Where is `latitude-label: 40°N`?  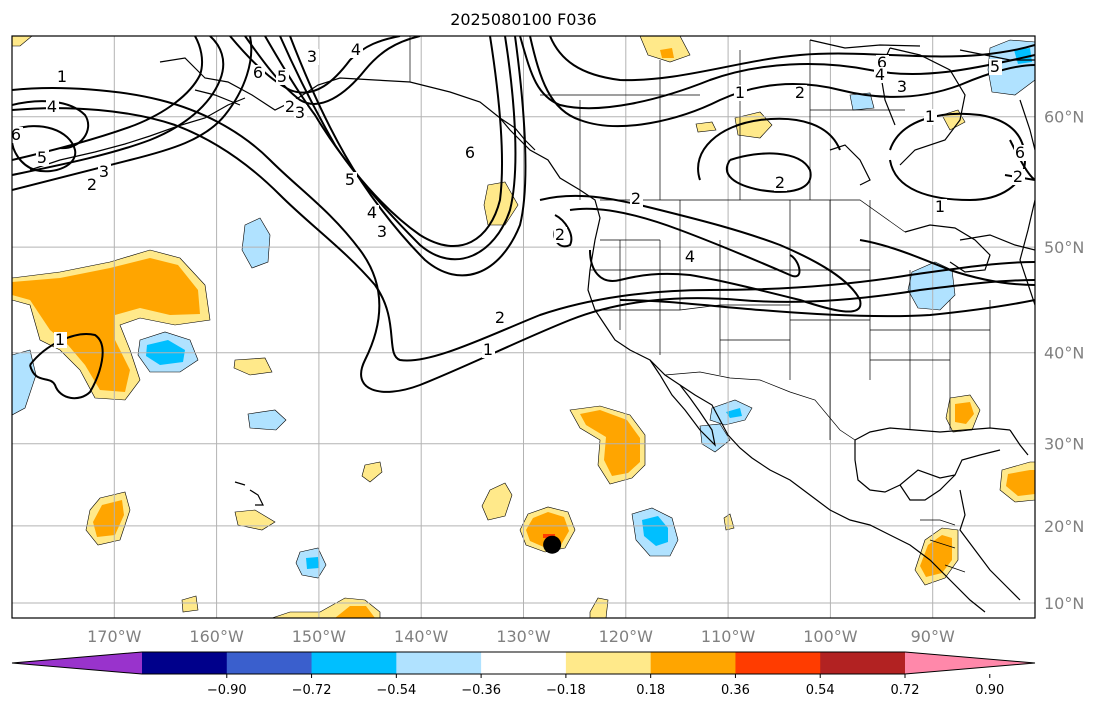
latitude-label: 40°N is located at coordinates (1064, 353).